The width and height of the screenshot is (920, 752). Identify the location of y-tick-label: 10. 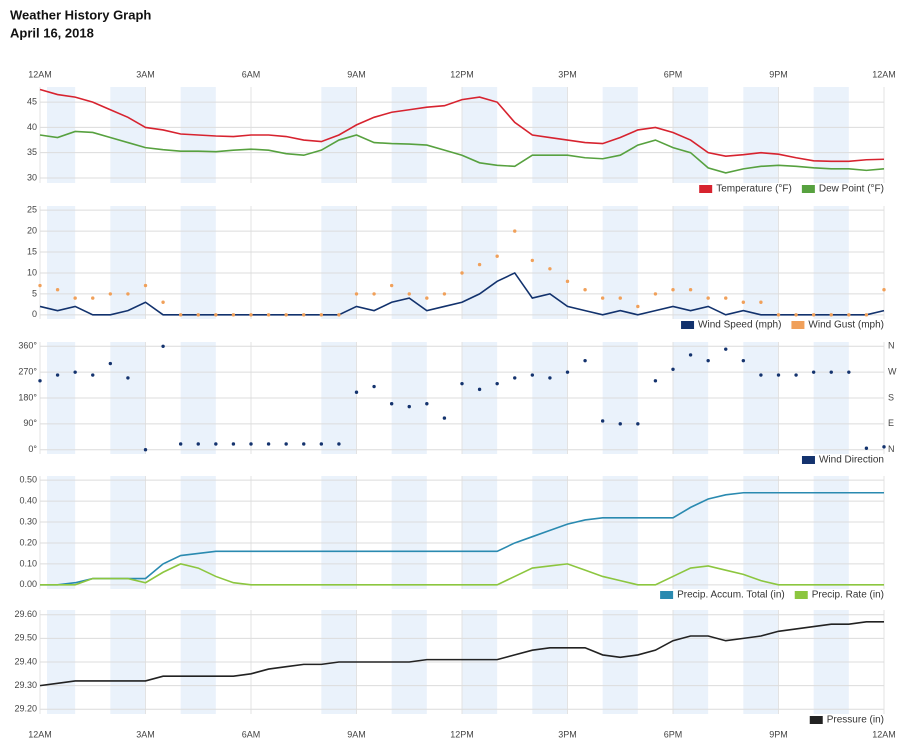
(32, 272).